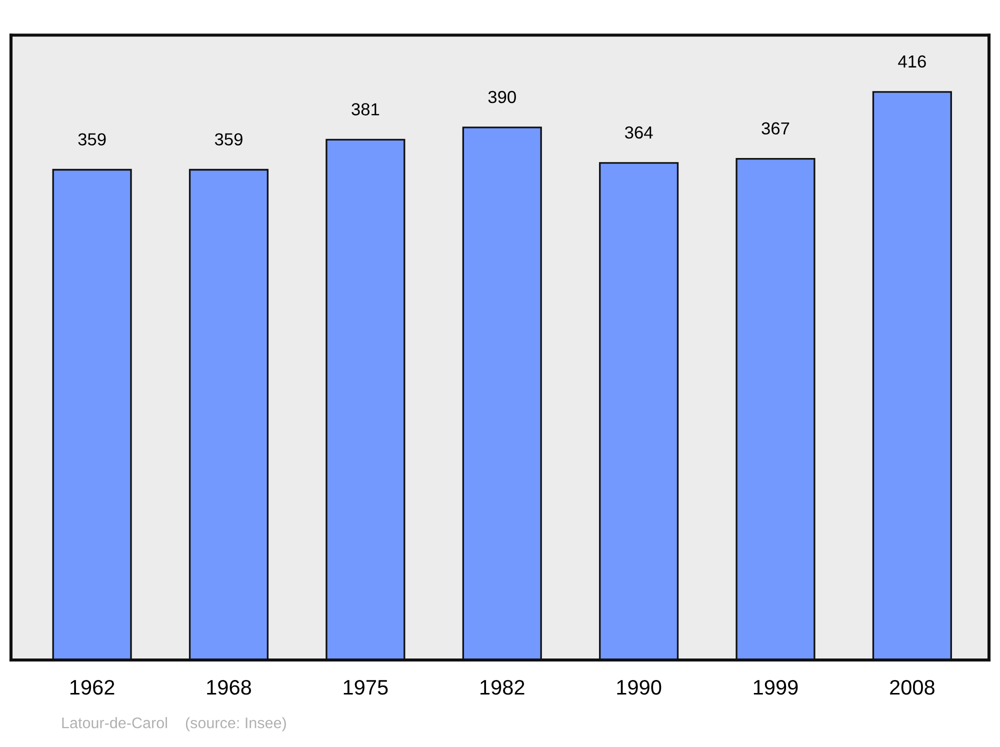  I want to click on x-tick-label: 1990, so click(639, 687).